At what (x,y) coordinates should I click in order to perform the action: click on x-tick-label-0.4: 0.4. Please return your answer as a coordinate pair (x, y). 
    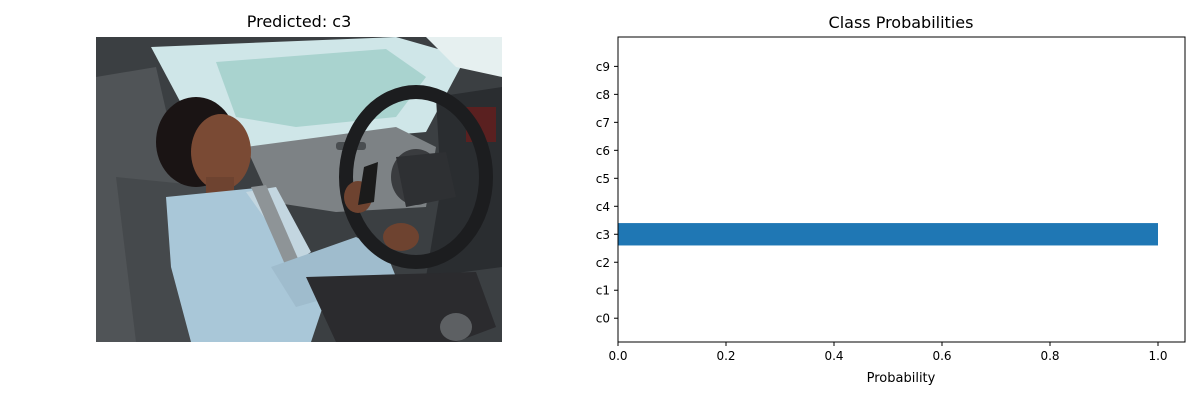
    Looking at the image, I should click on (833, 356).